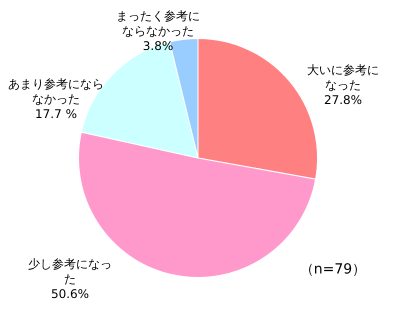 Image resolution: width=400 pixels, height=325 pixels. What do you see at coordinates (158, 23) in the screenshot?
I see `slice-label: まったく参考にならなかった` at bounding box center [158, 23].